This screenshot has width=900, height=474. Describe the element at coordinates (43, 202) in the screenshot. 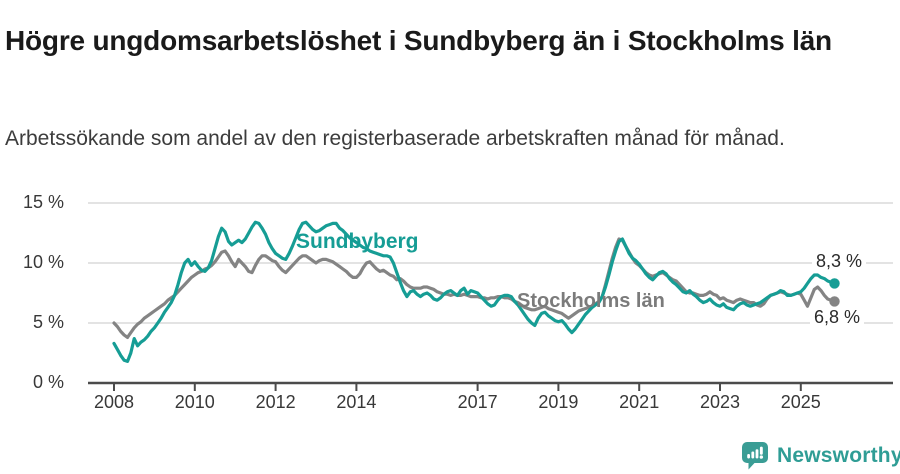

I see `y-tick-label: 15 %` at that location.